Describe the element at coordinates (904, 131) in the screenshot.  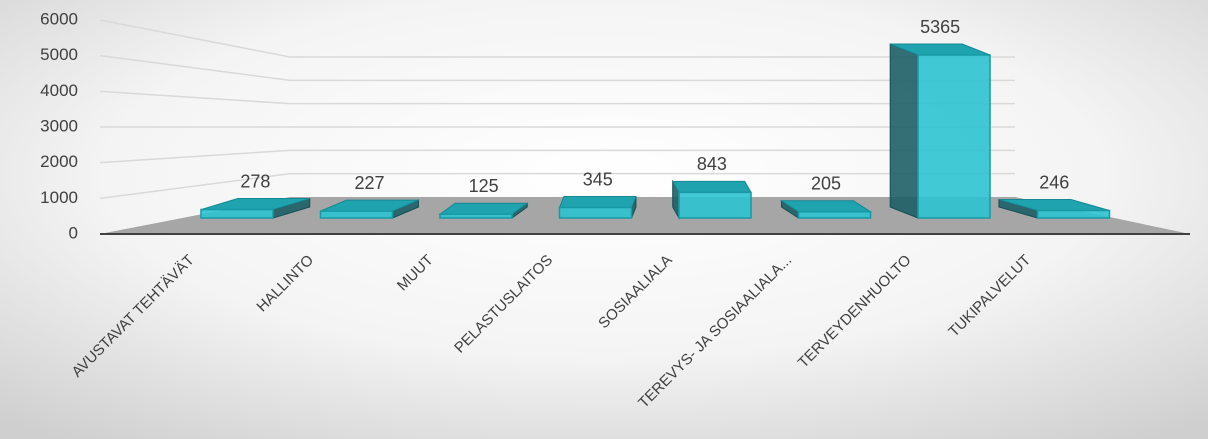
I see `bar-side` at that location.